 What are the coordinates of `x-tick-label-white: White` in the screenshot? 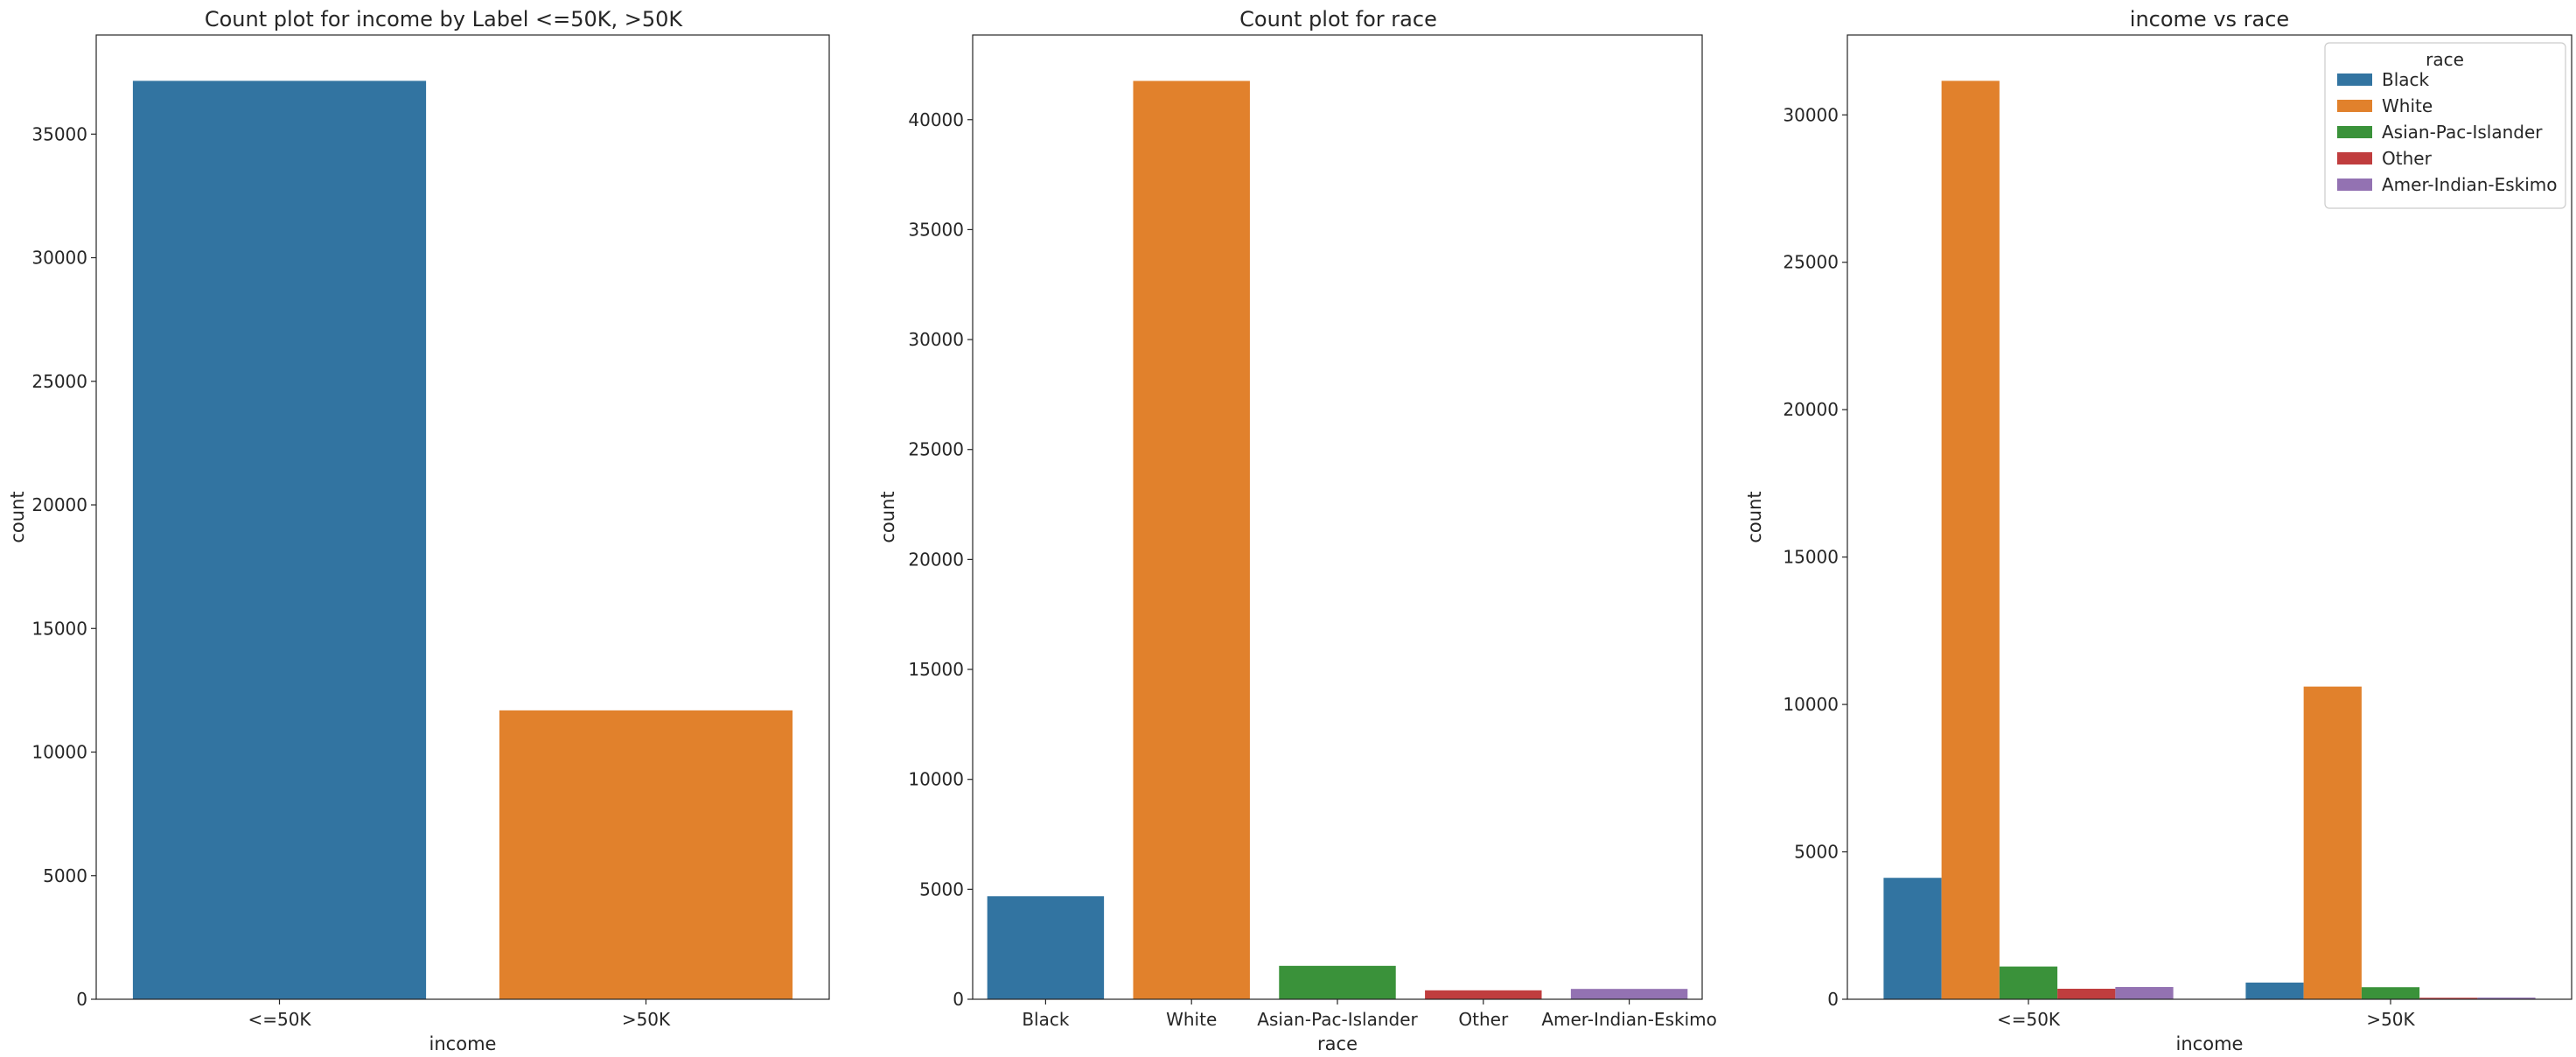 It's located at (1191, 1019).